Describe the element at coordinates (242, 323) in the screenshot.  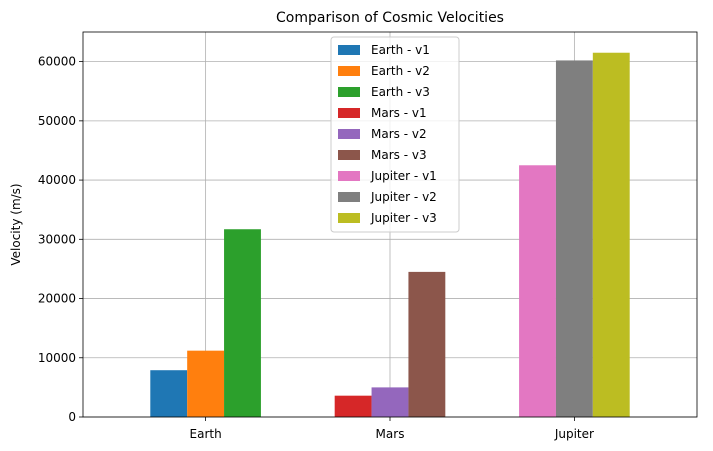
I see `bar-earth-v3` at that location.